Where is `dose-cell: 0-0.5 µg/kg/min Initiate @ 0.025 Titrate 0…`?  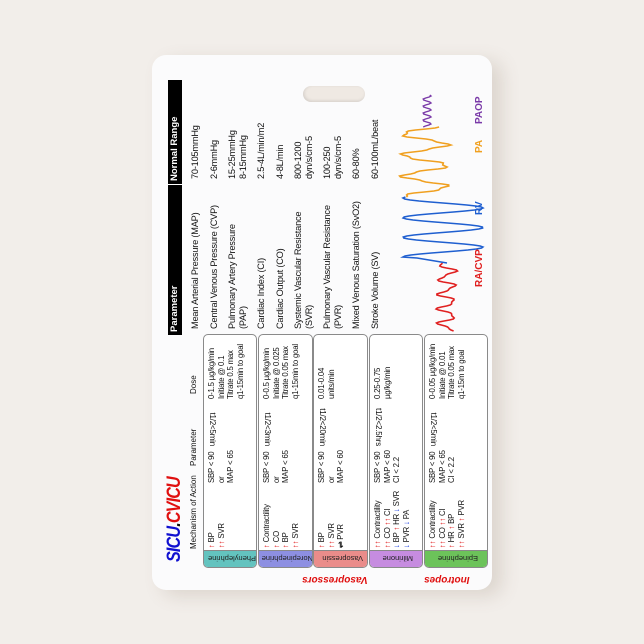
dose-cell: 0-0.5 µg/kg/min Initiate @ 0.025 Titrate 0… is located at coordinates (281, 371).